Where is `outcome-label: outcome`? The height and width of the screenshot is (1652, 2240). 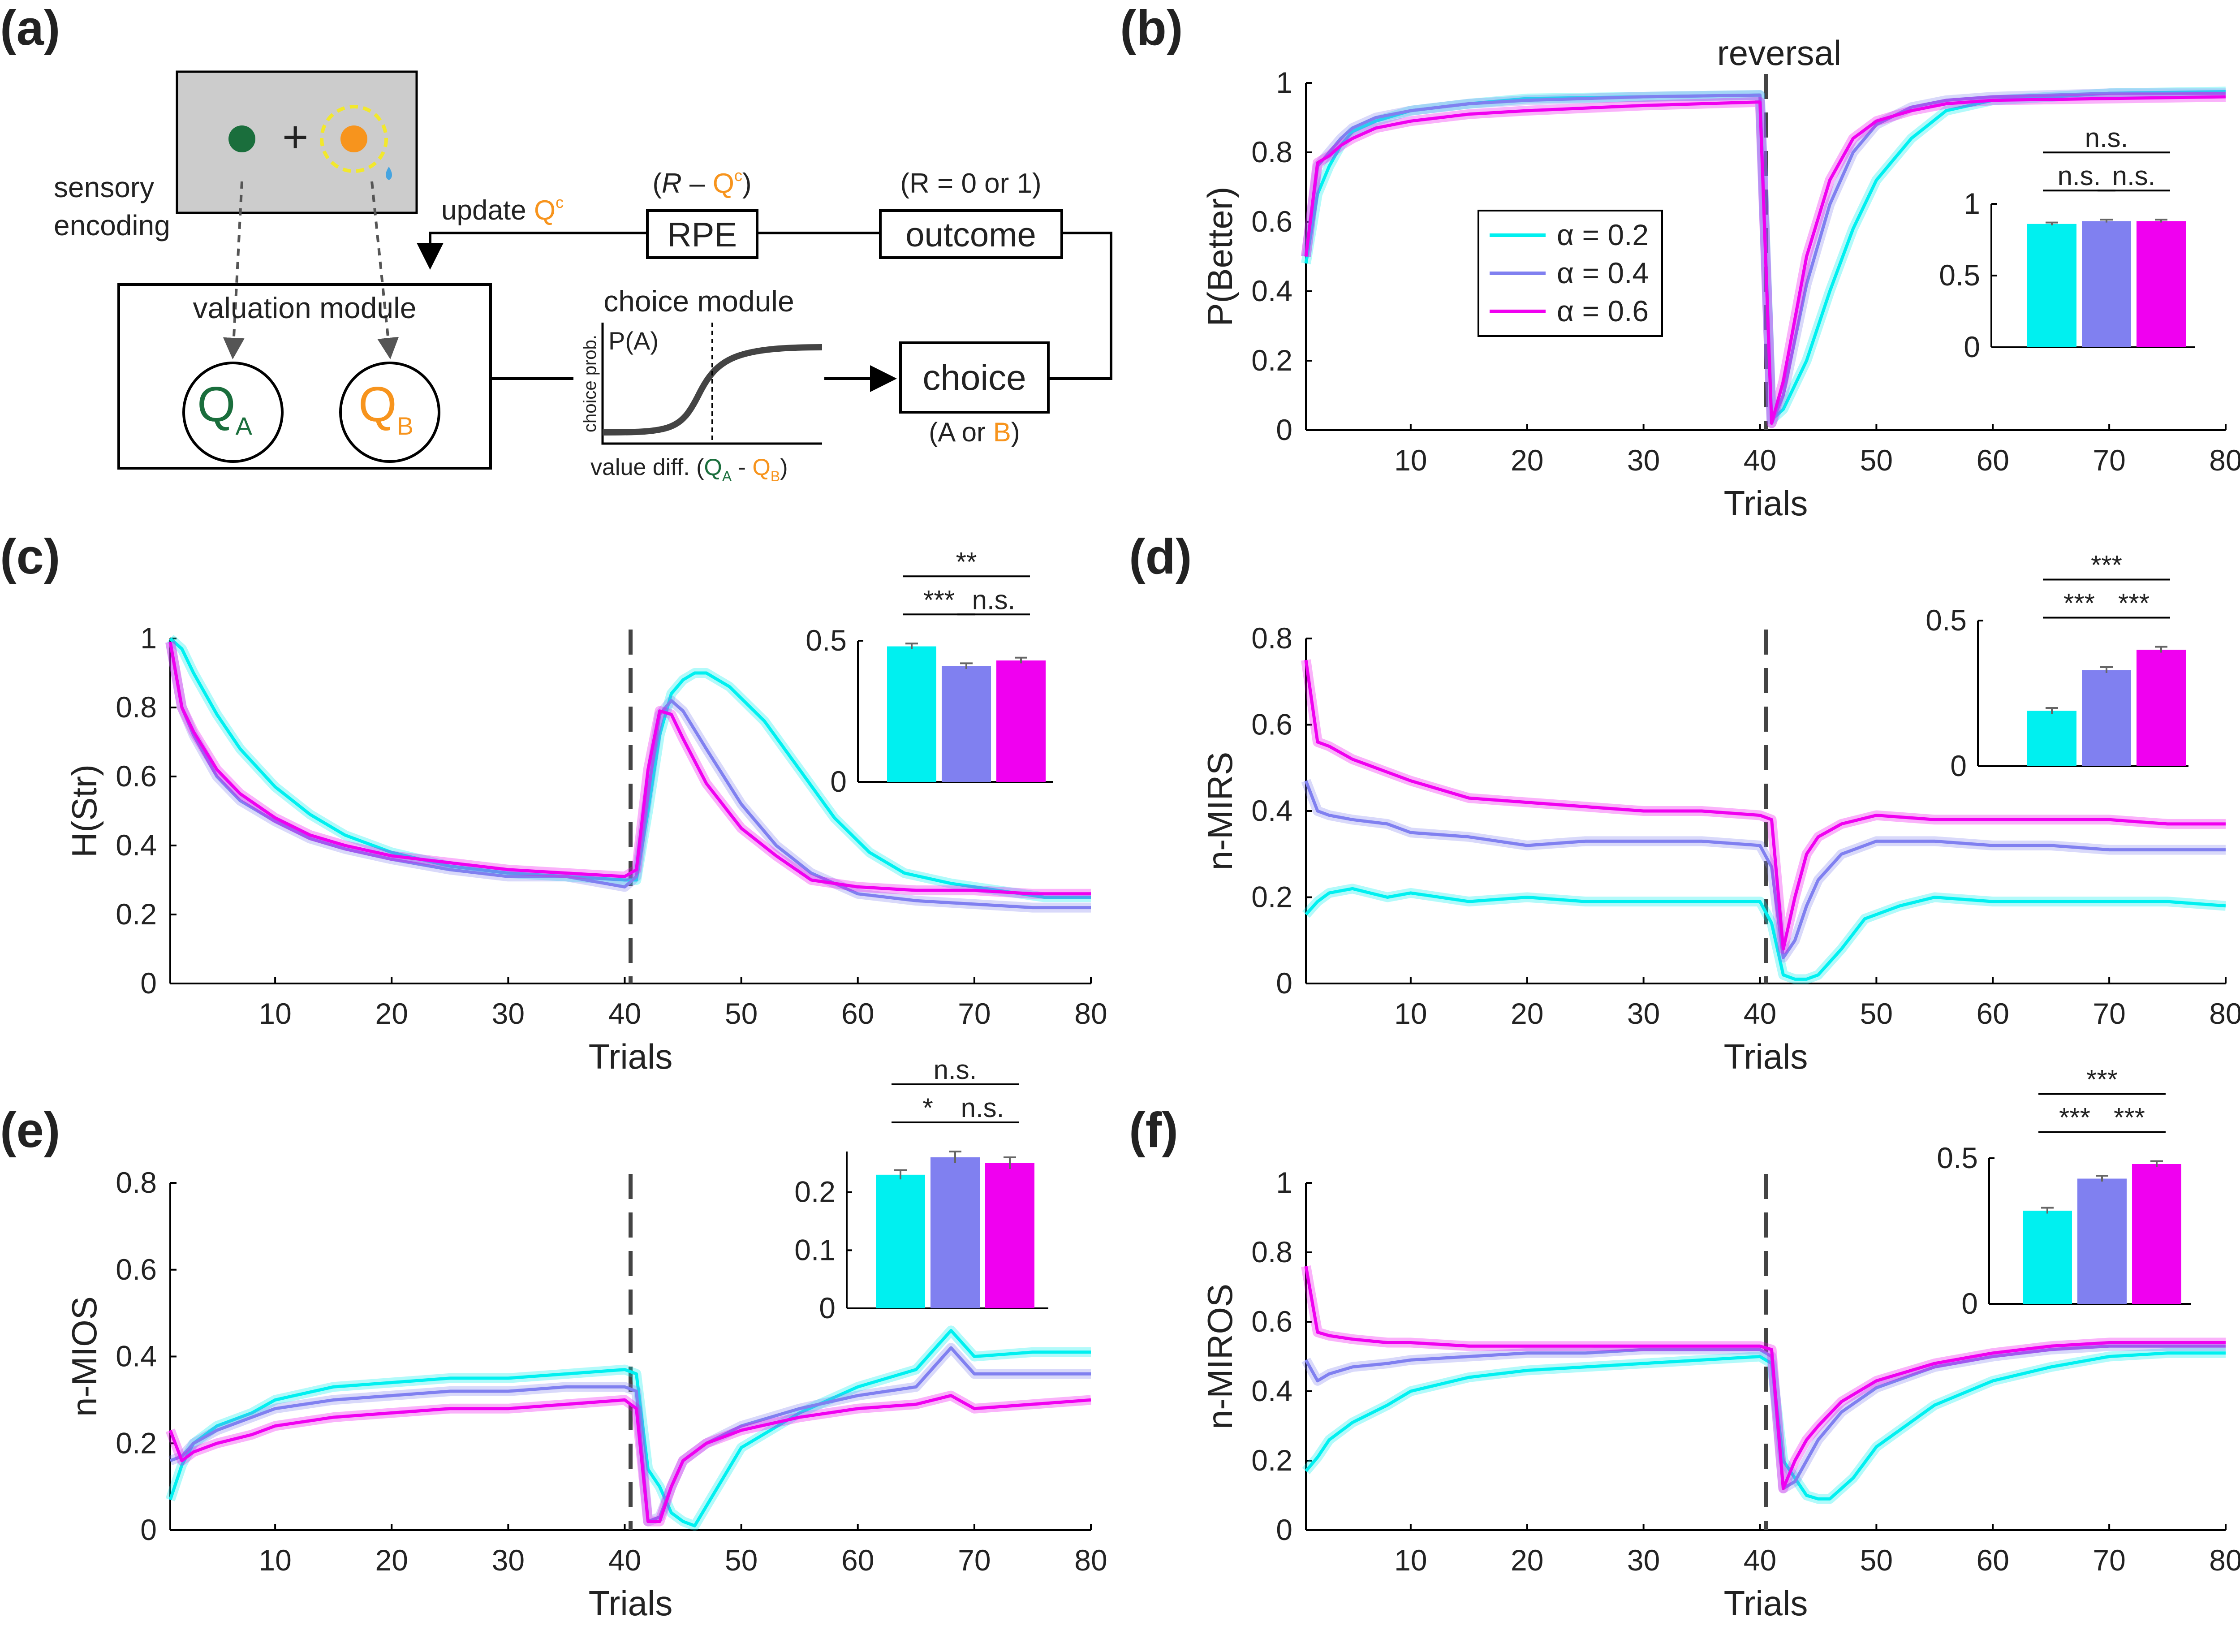
outcome-label: outcome is located at coordinates (971, 235).